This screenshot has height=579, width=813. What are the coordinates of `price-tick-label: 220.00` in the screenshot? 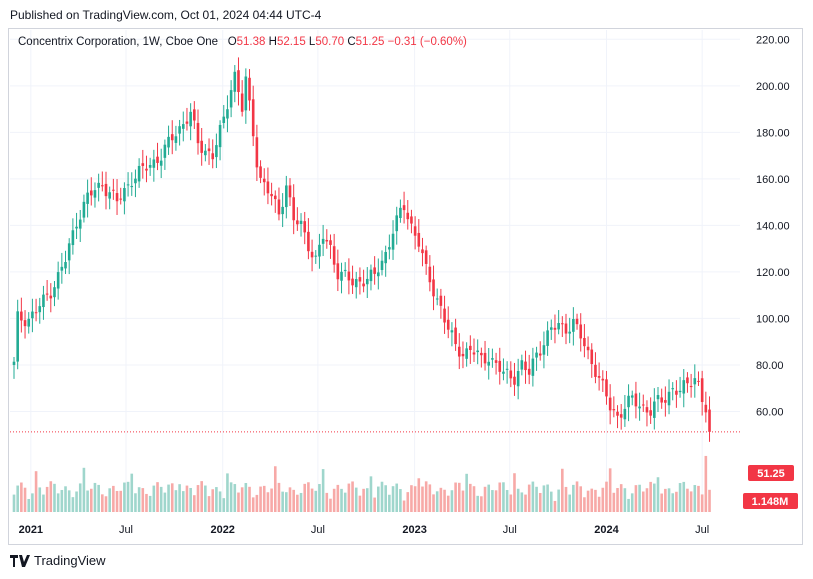 It's located at (773, 40).